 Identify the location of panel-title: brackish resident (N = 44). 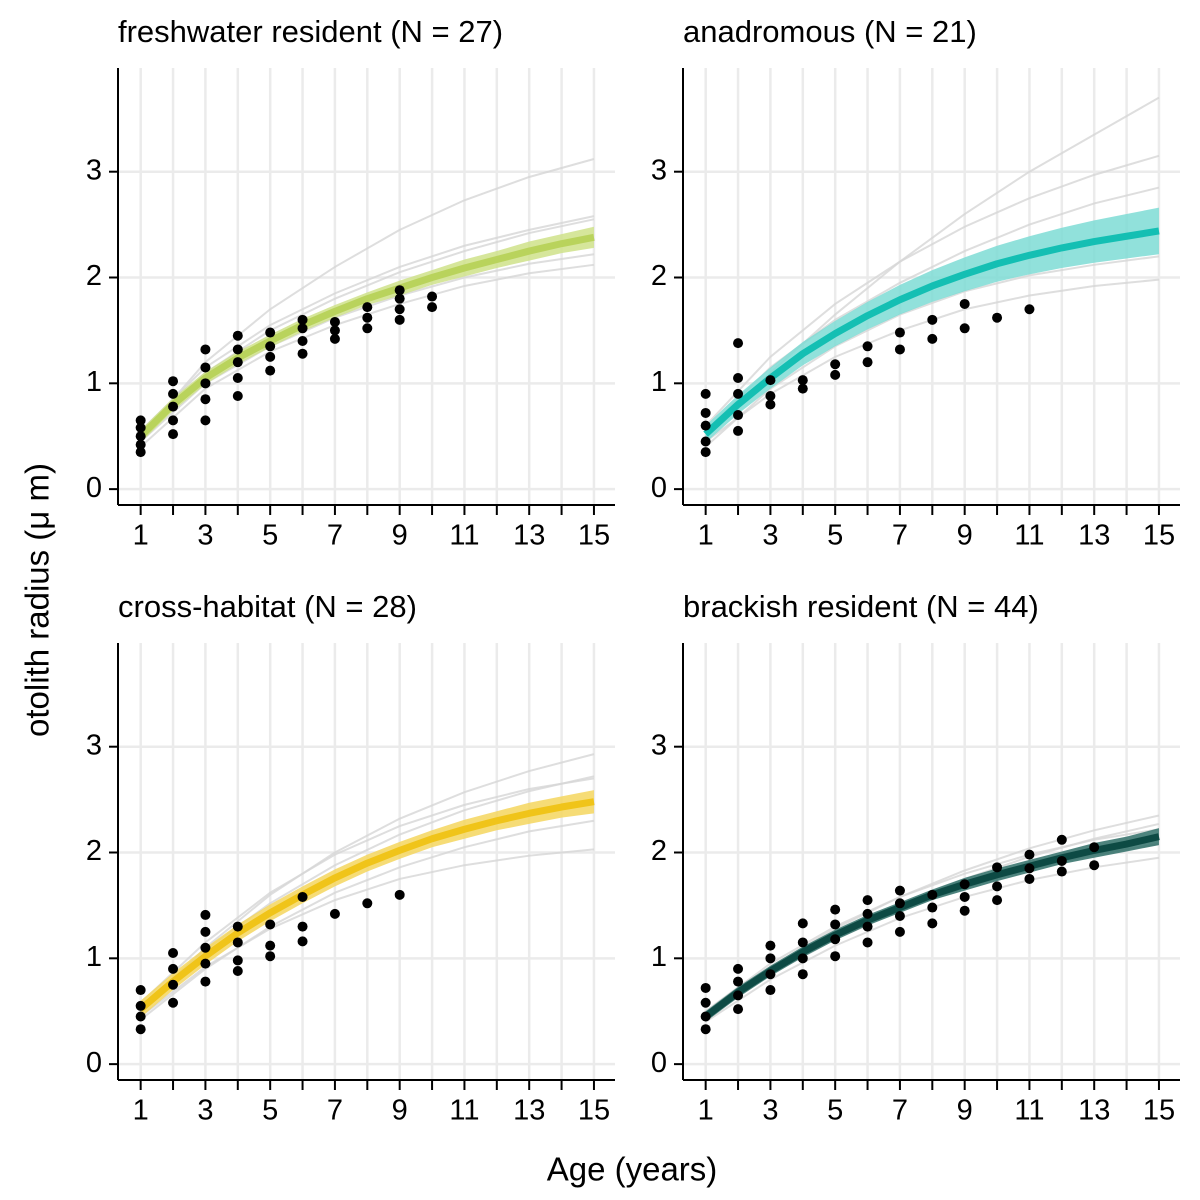
(861, 606).